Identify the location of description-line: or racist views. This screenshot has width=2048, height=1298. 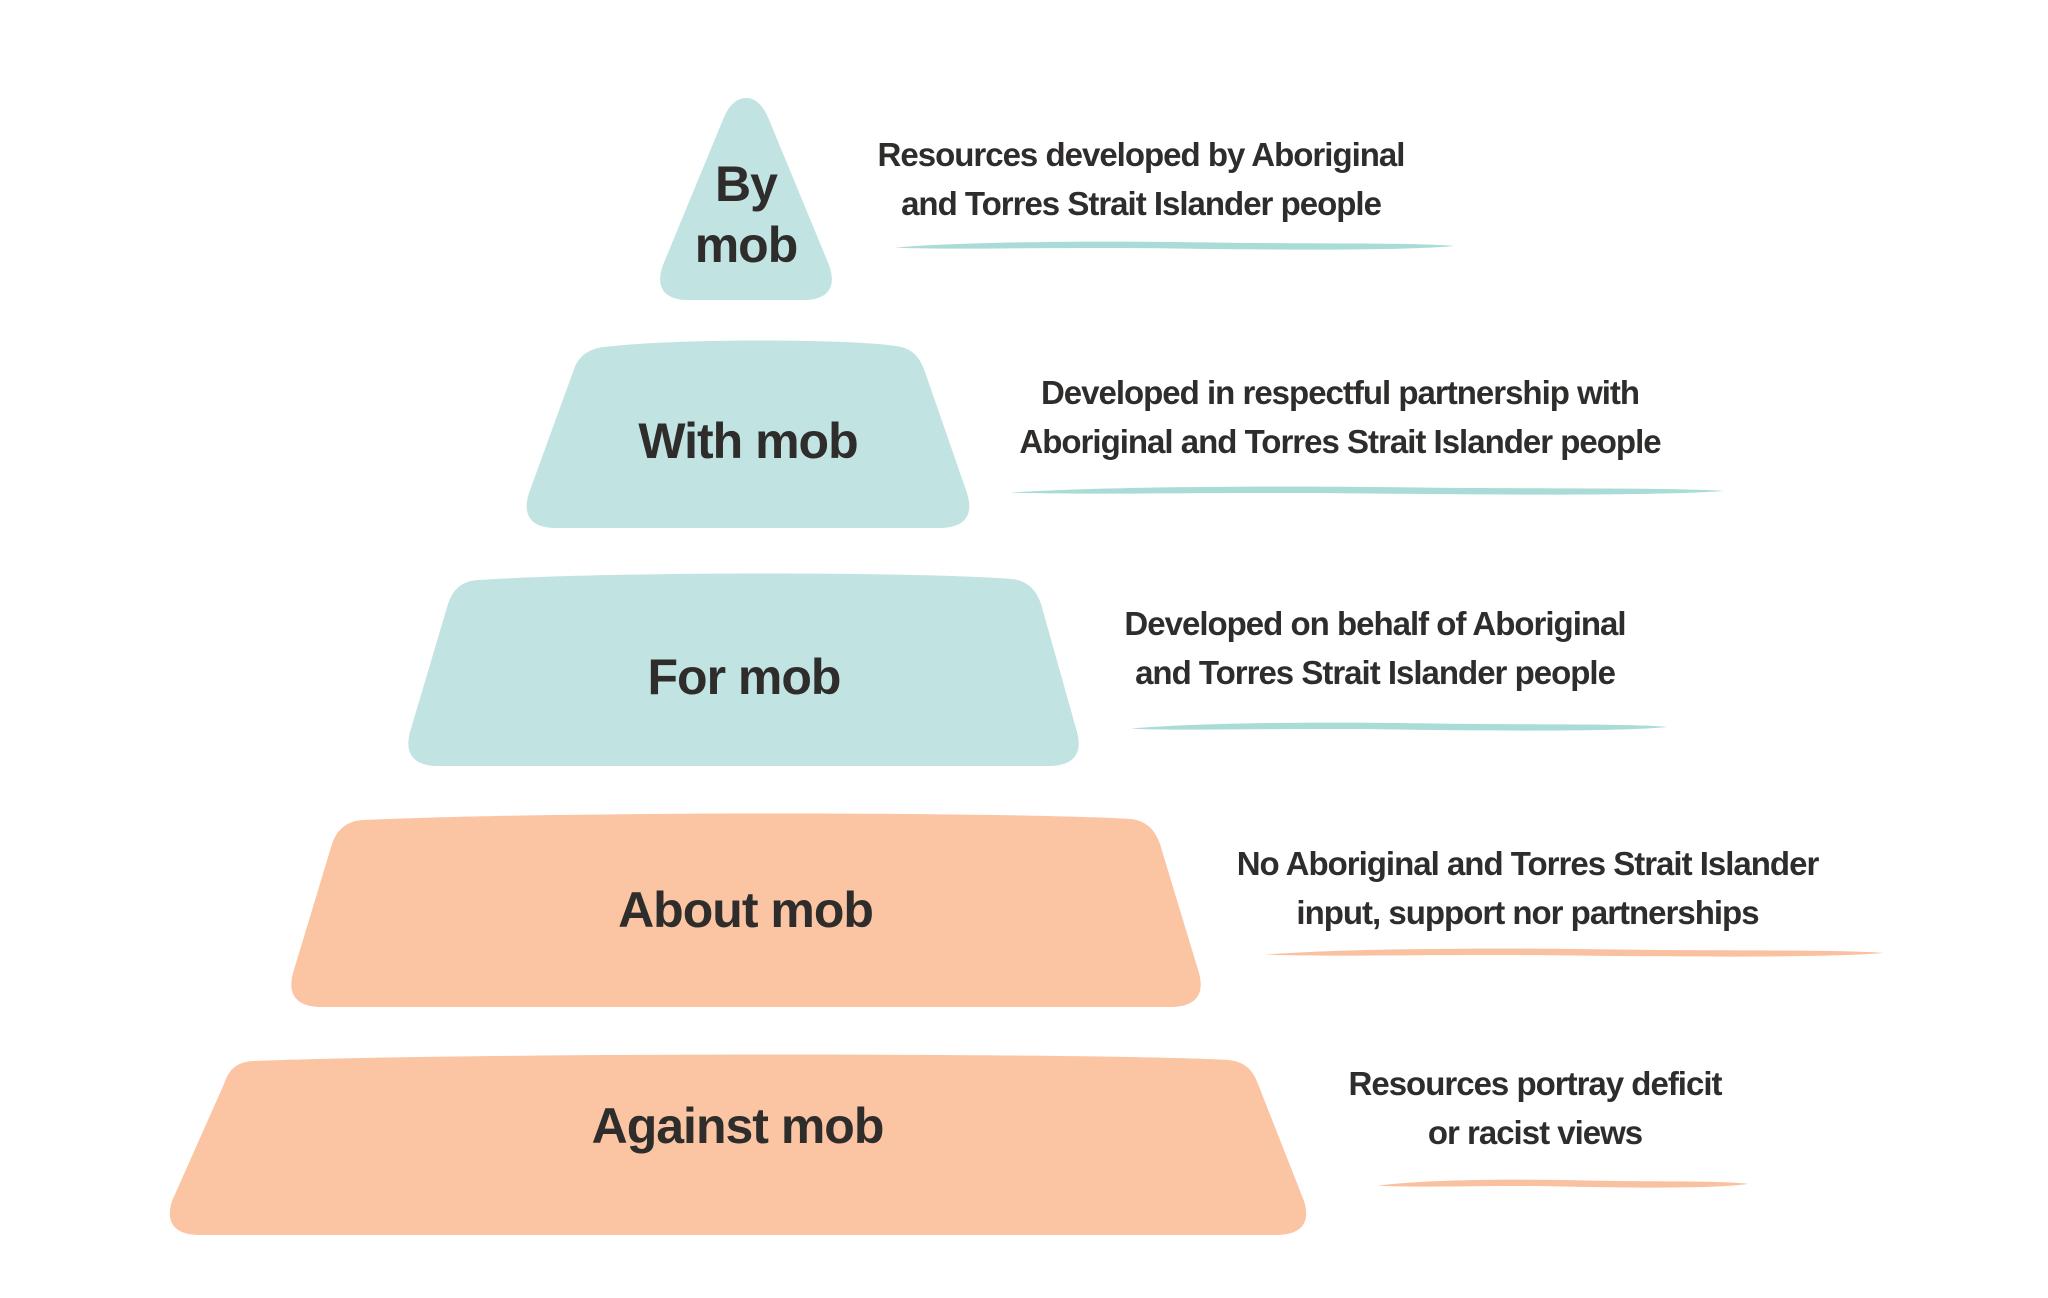
(1535, 1132).